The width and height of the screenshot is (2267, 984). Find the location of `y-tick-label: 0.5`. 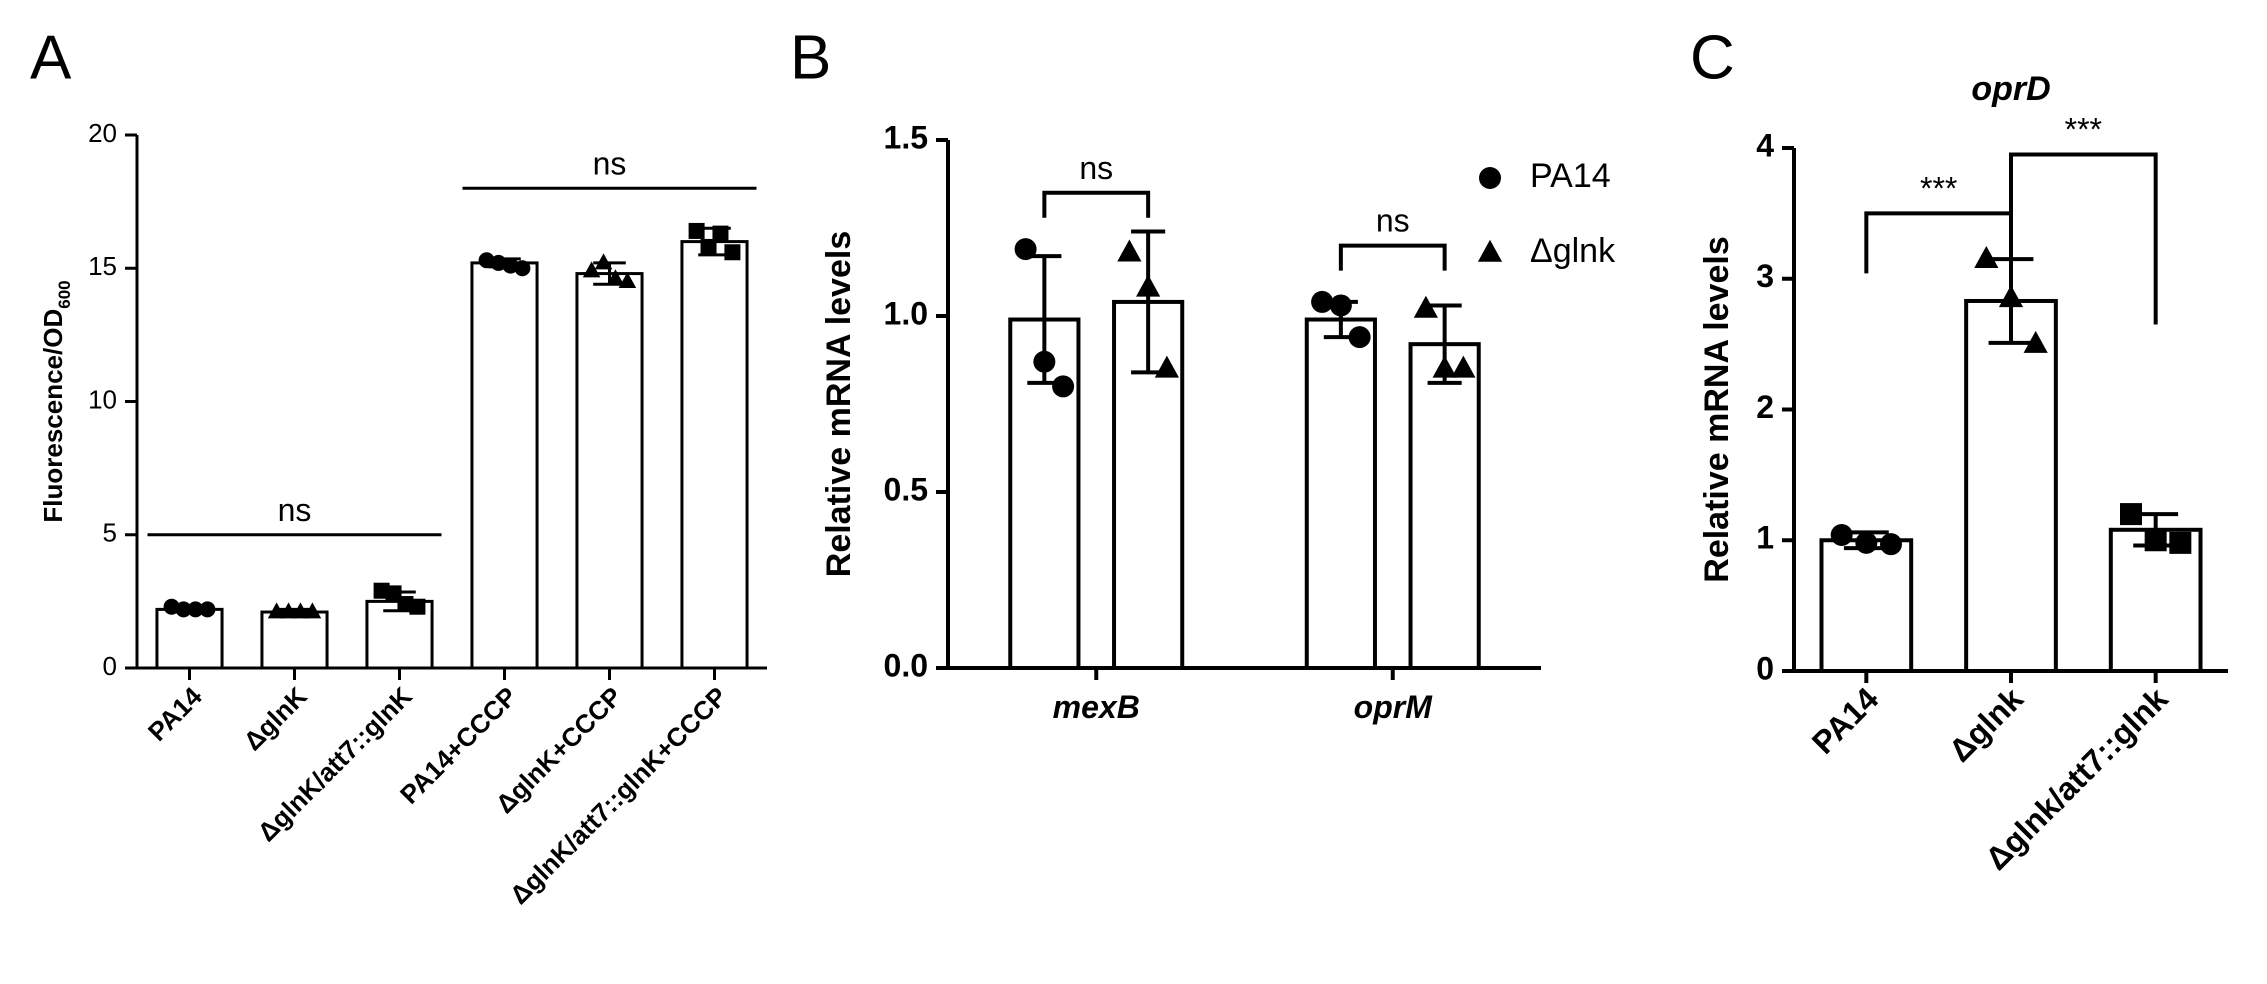

y-tick-label: 0.5 is located at coordinates (906, 489).